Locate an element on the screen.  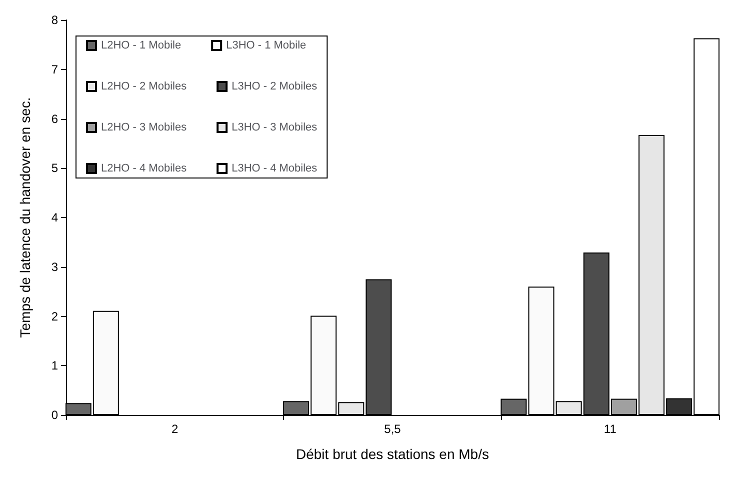
x-axis-title: Débit brut des stations en Mb/s is located at coordinates (392, 454).